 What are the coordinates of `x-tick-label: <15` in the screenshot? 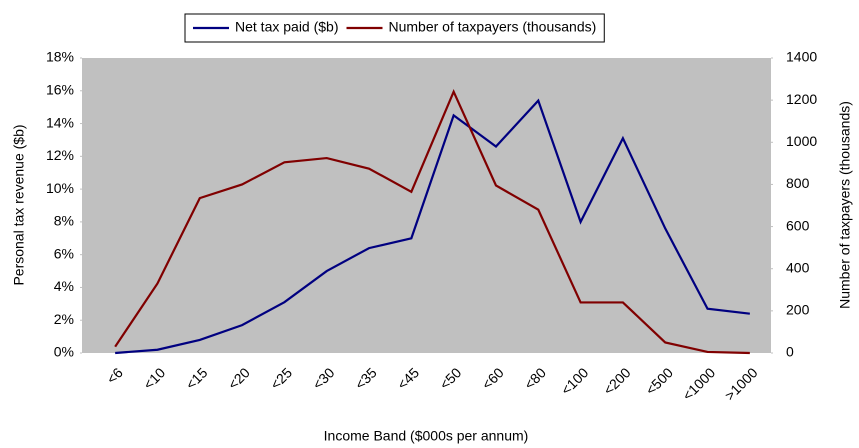 It's located at (196, 378).